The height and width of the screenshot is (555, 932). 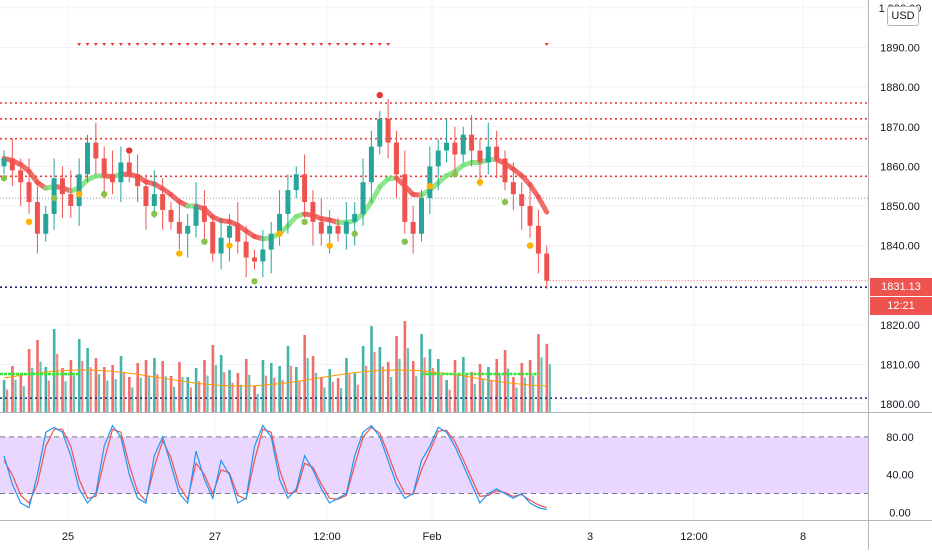 What do you see at coordinates (803, 537) in the screenshot?
I see `time-tick-label-6: 8` at bounding box center [803, 537].